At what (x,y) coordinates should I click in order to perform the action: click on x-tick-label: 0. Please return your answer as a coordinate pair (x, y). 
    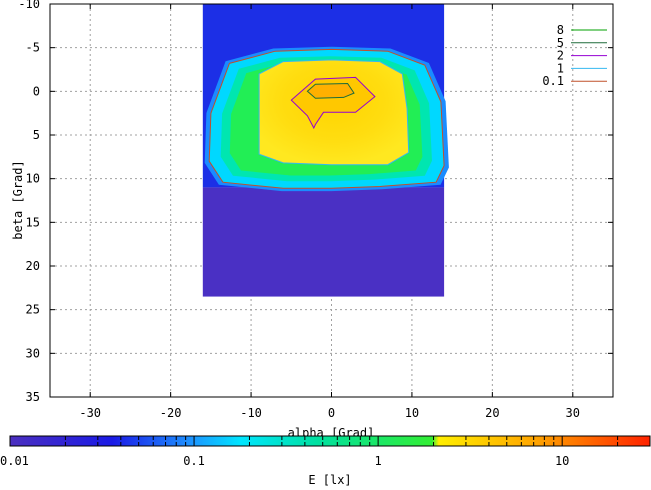
    Looking at the image, I should click on (331, 413).